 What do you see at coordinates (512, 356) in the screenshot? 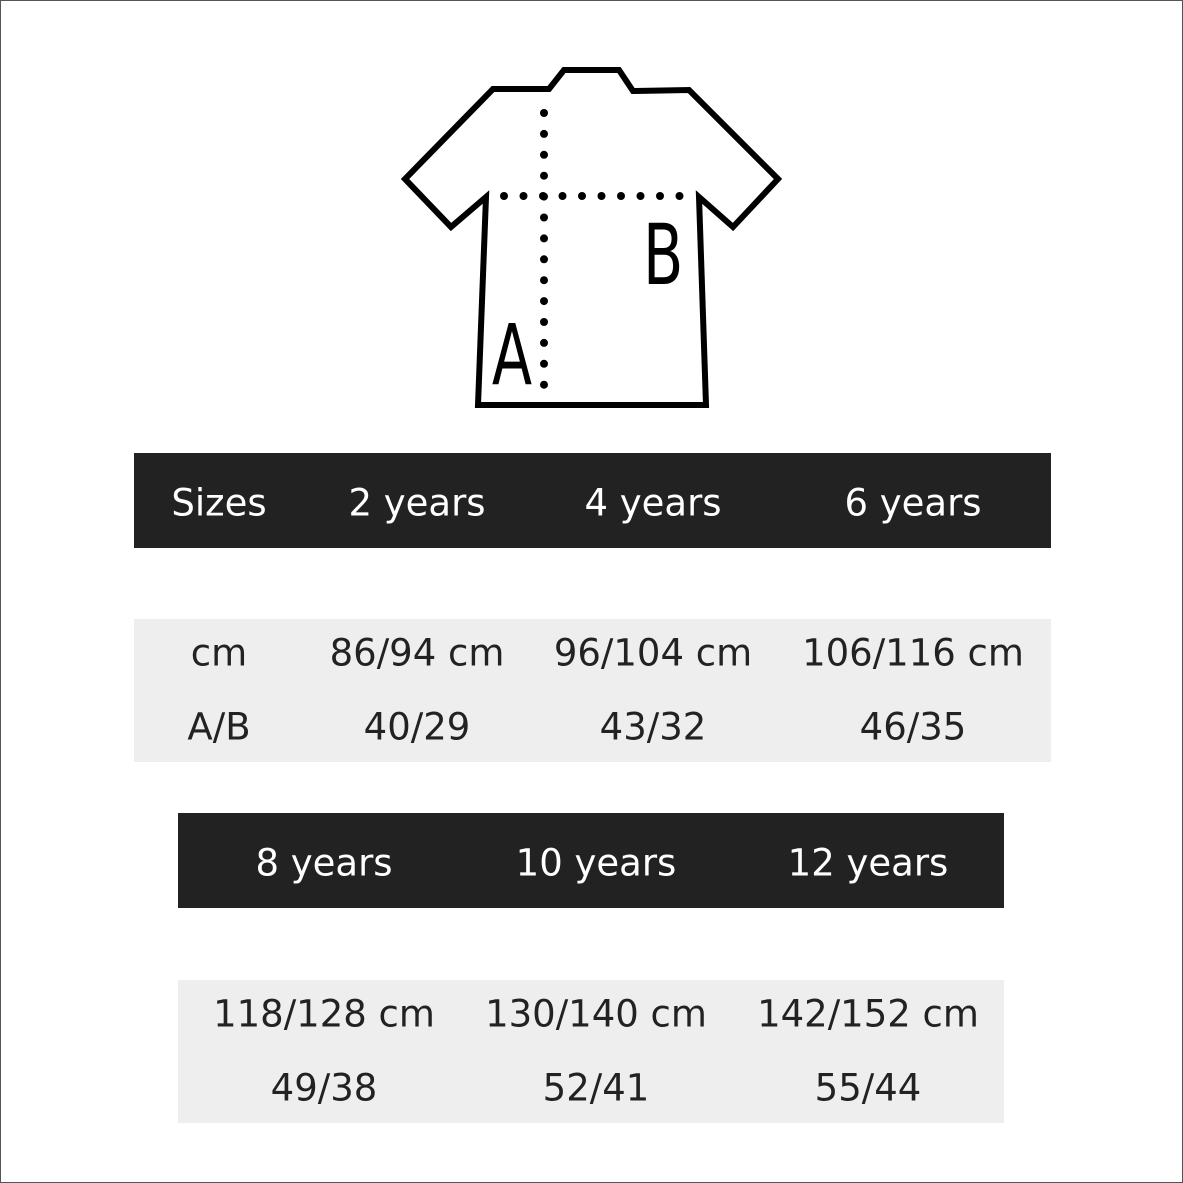
I see `length-label: A` at bounding box center [512, 356].